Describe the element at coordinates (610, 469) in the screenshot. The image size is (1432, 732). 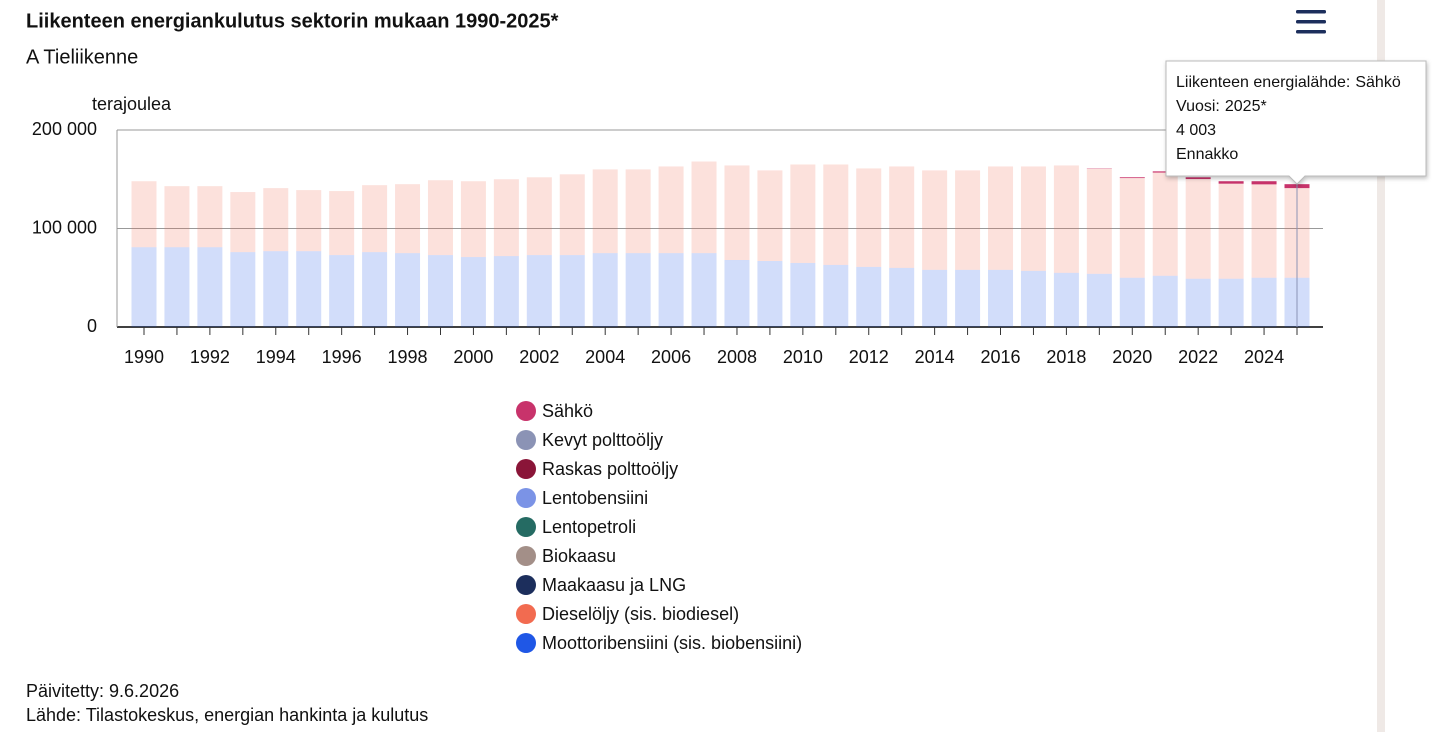
I see `legend-label: Raskas polttoöljy` at that location.